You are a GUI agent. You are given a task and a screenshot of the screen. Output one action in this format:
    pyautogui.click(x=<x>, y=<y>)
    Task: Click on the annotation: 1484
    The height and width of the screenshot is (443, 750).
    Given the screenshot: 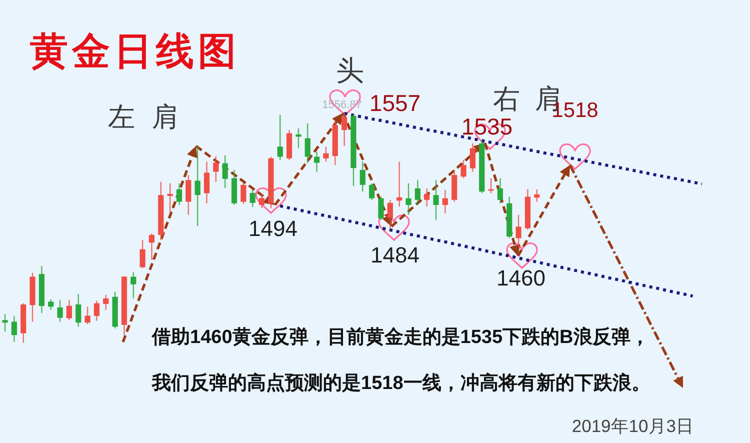 What is the action you would take?
    pyautogui.click(x=395, y=255)
    